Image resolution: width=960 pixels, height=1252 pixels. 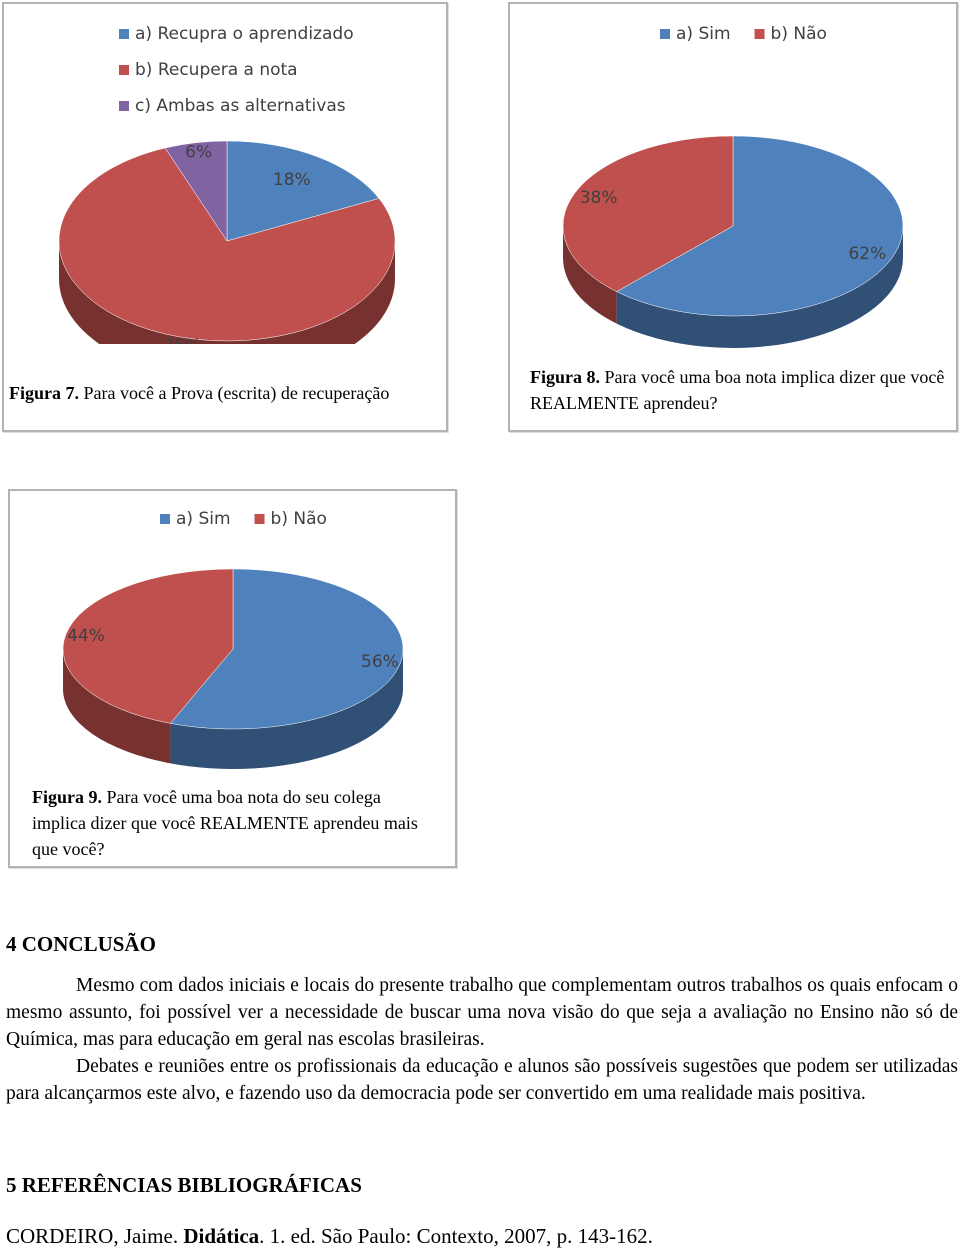 I want to click on chart: a) Sim b) Não 56% 44%, so click(x=233, y=639).